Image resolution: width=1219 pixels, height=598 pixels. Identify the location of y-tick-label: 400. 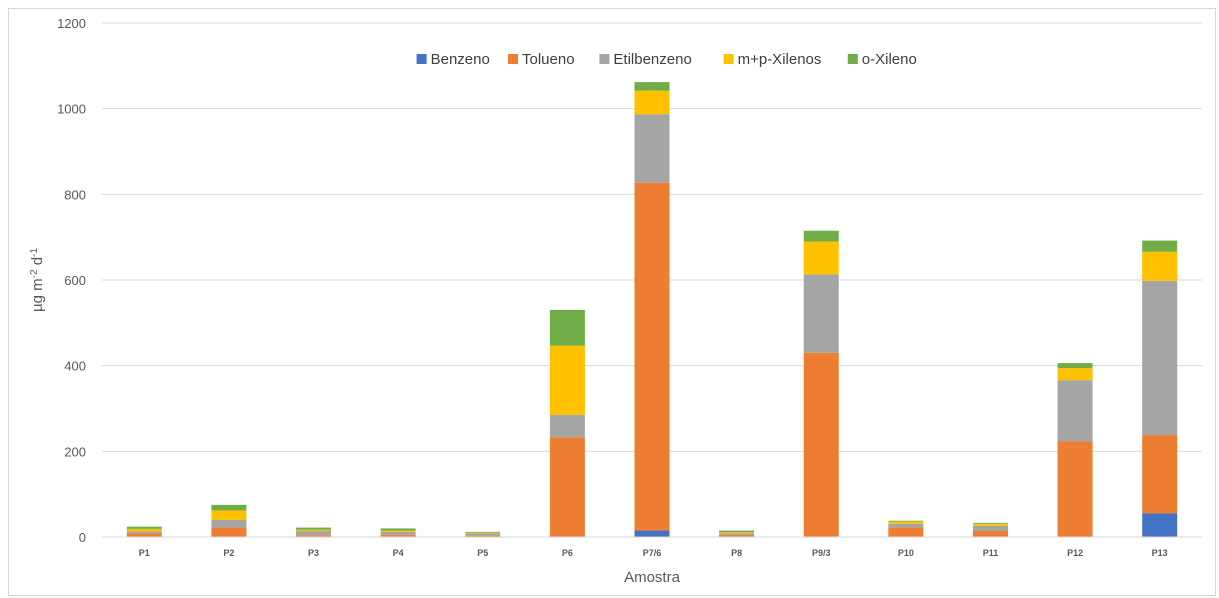
(75, 366).